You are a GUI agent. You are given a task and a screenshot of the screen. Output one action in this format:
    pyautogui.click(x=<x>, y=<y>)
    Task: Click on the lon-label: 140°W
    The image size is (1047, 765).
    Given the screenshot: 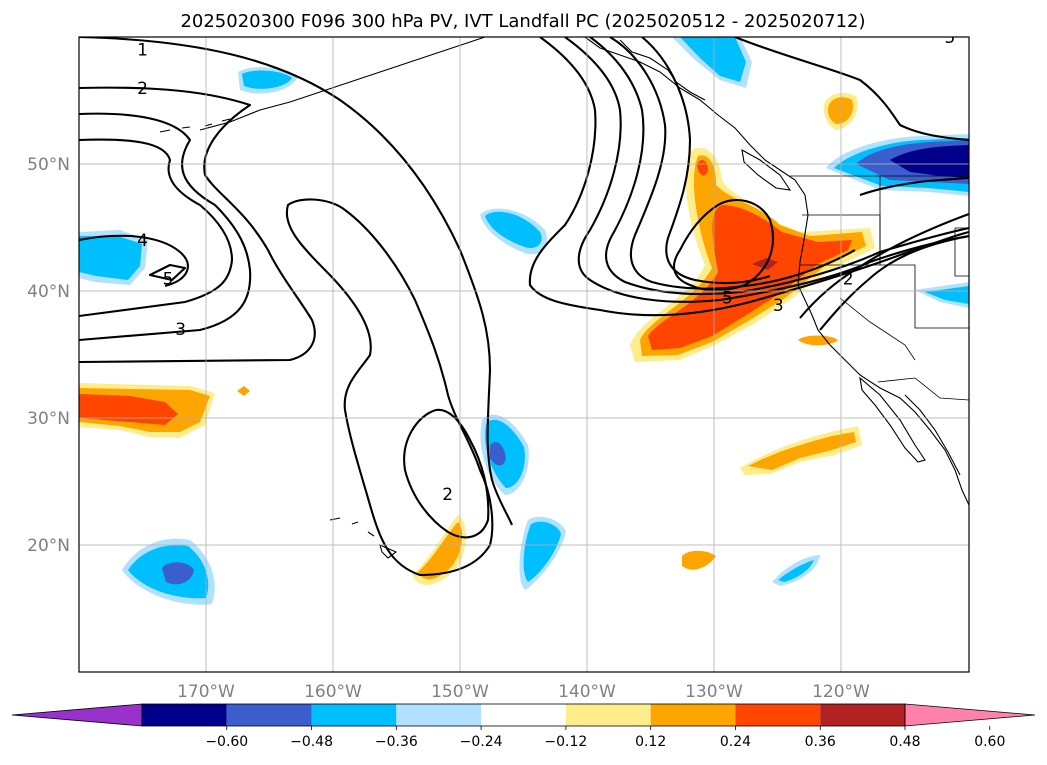 What is the action you would take?
    pyautogui.click(x=587, y=692)
    